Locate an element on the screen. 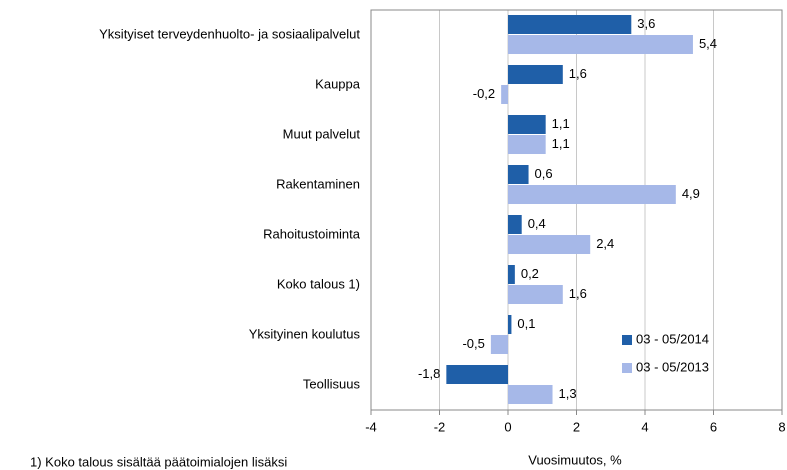 This screenshot has width=787, height=470. x-tick-label: 0 is located at coordinates (507, 426).